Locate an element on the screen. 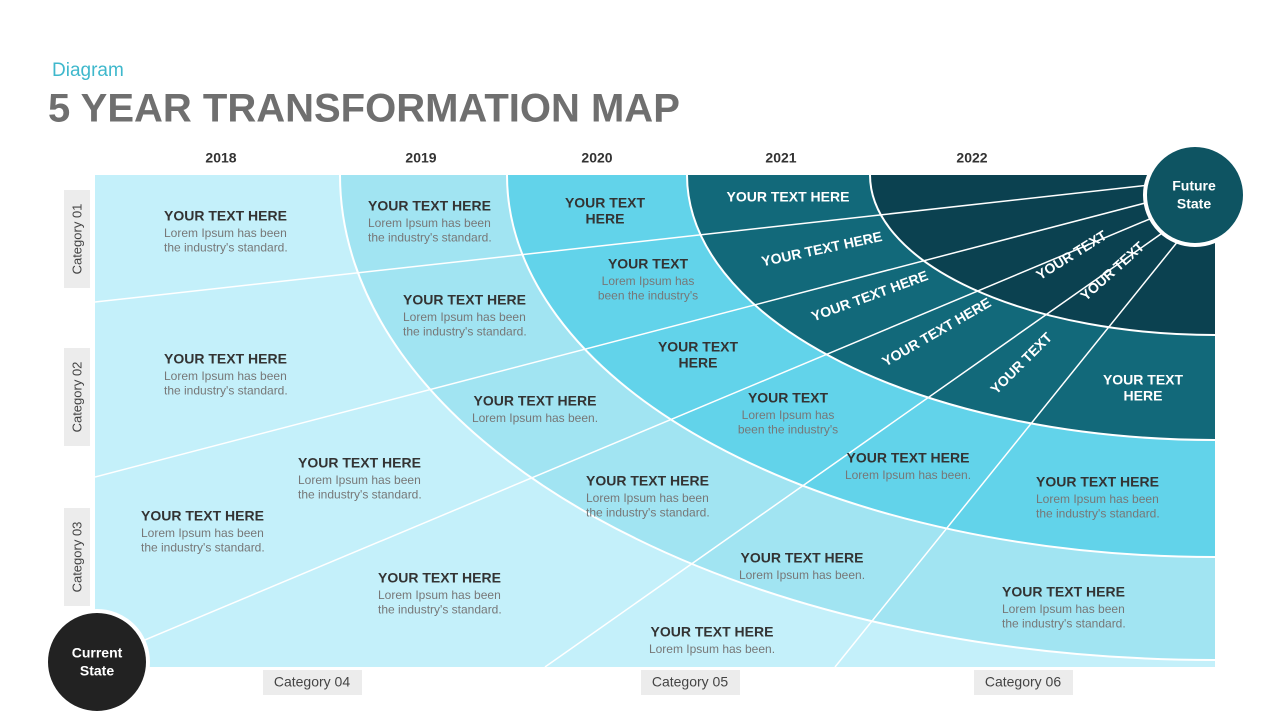  year-label: 2022 is located at coordinates (971, 158).